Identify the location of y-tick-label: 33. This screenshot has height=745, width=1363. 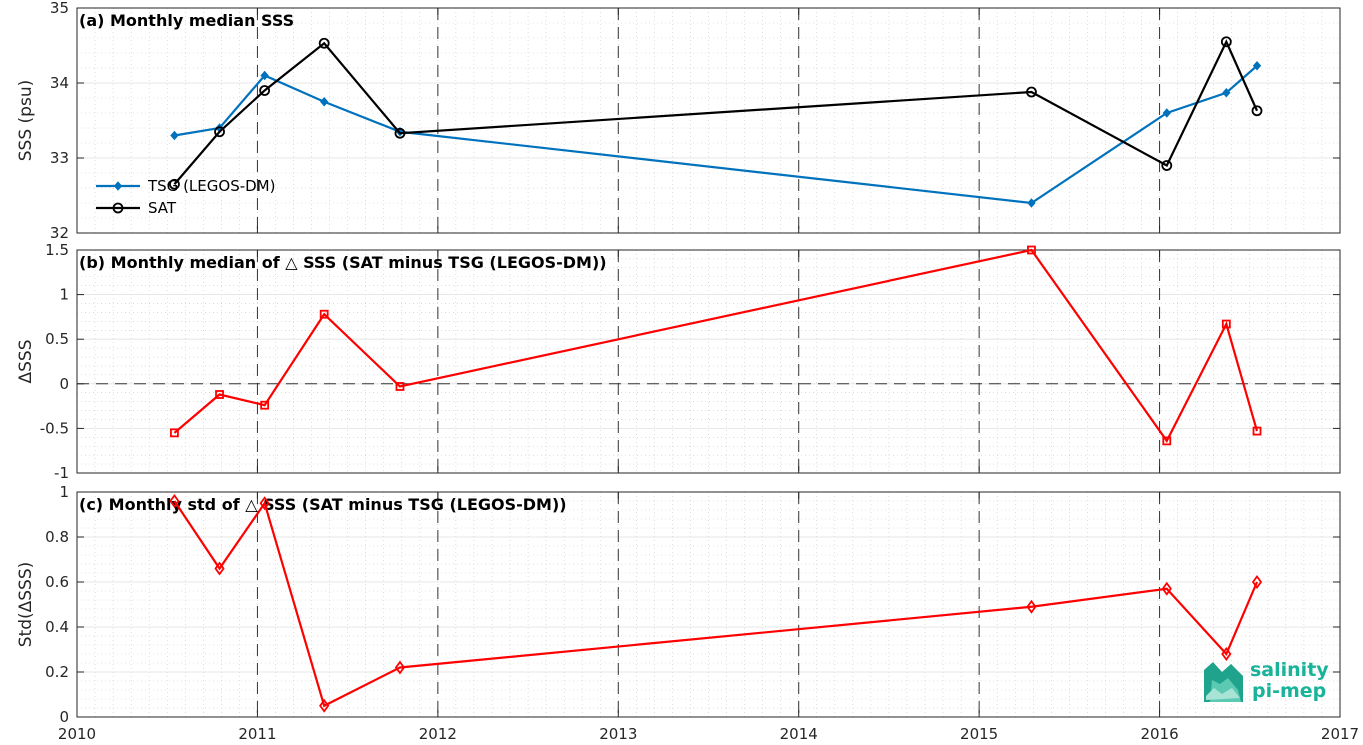
(59, 158).